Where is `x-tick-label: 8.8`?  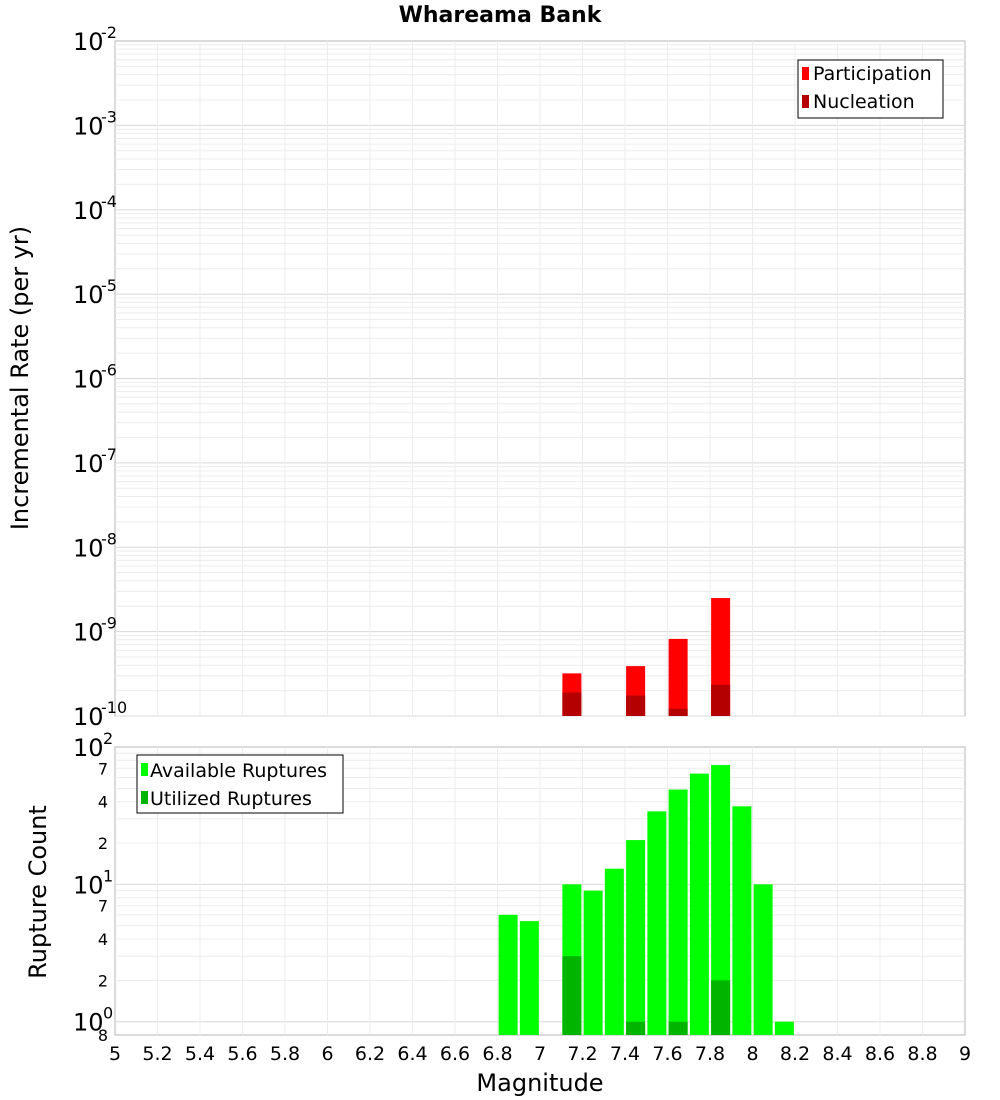 x-tick-label: 8.8 is located at coordinates (922, 1054).